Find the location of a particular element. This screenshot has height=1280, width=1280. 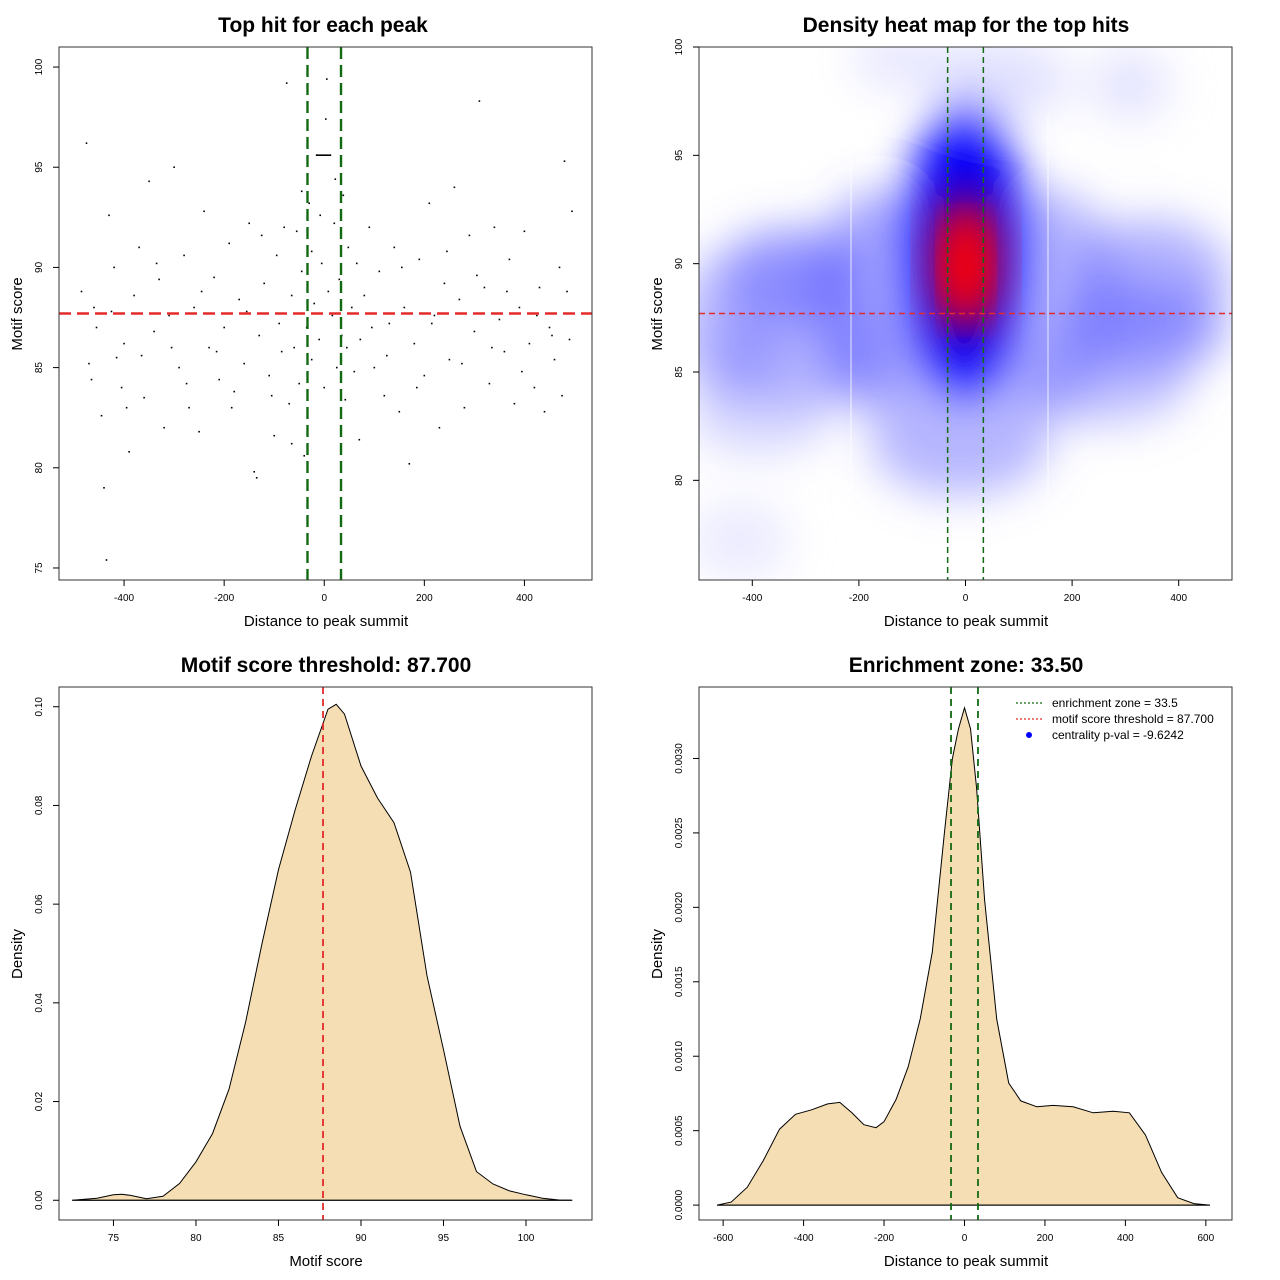

scatter-points is located at coordinates (326, 319).